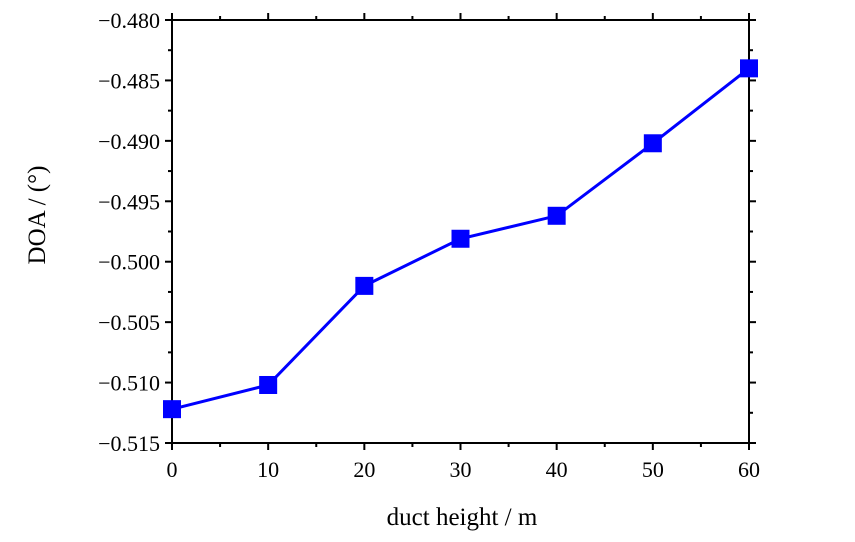 Image resolution: width=855 pixels, height=542 pixels. Describe the element at coordinates (557, 469) in the screenshot. I see `x-tick-label: 40` at that location.